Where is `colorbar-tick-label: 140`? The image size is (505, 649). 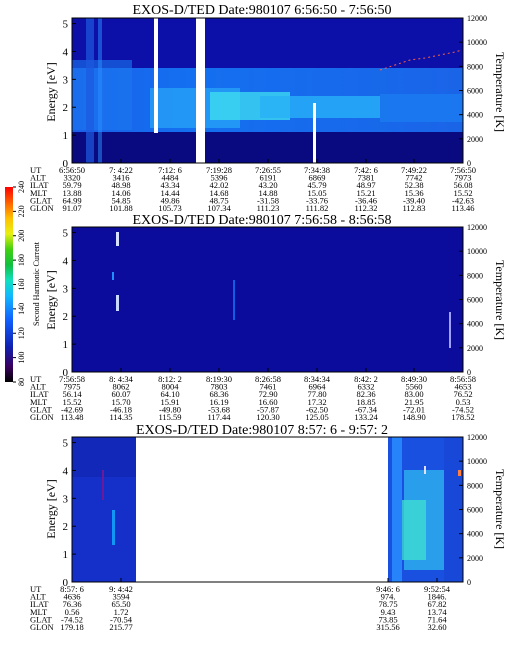
colorbar-tick-label: 140 is located at coordinates (21, 309).